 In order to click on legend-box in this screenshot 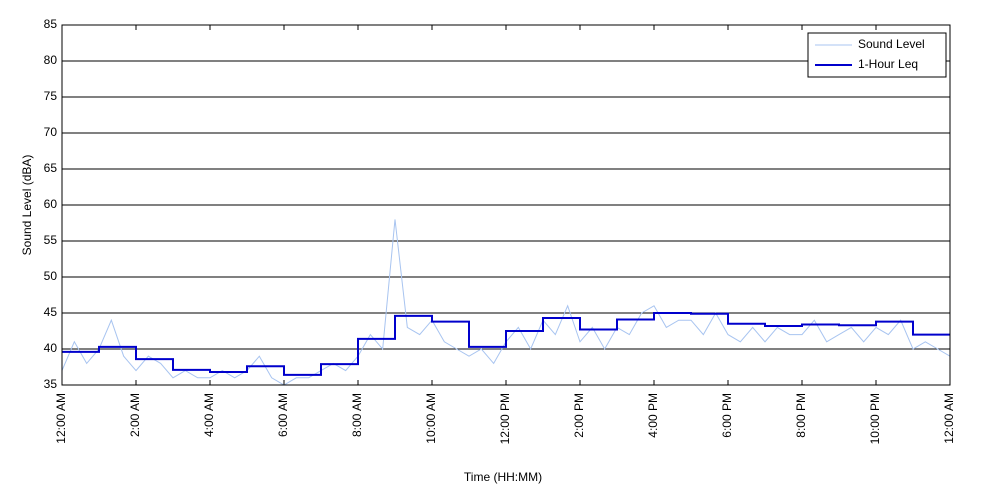, I will do `click(877, 55)`.